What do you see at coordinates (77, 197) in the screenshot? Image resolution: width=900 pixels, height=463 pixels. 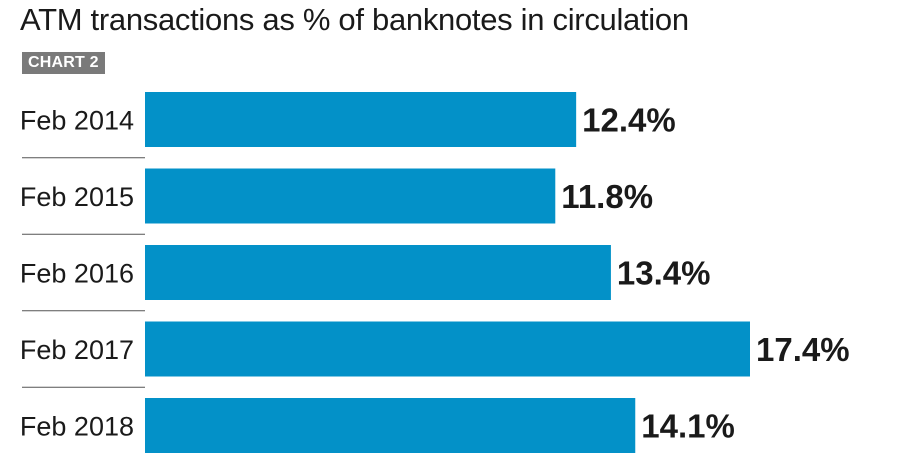 I see `category-label: Feb 2015` at bounding box center [77, 197].